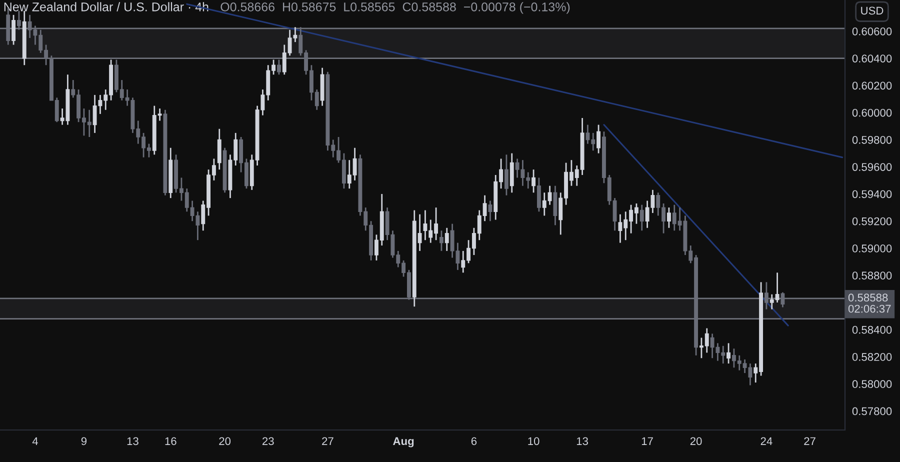 The height and width of the screenshot is (462, 900). I want to click on y-tick-label: 0.58800, so click(872, 276).